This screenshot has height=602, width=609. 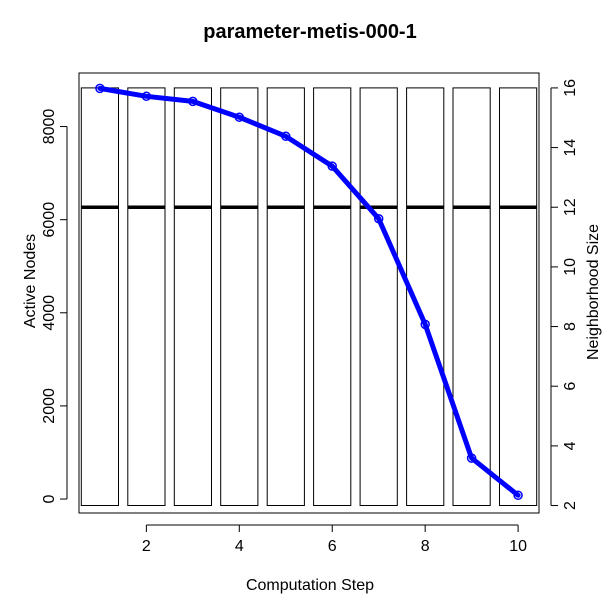 What do you see at coordinates (49, 313) in the screenshot?
I see `y-left-tick-label: 4000` at bounding box center [49, 313].